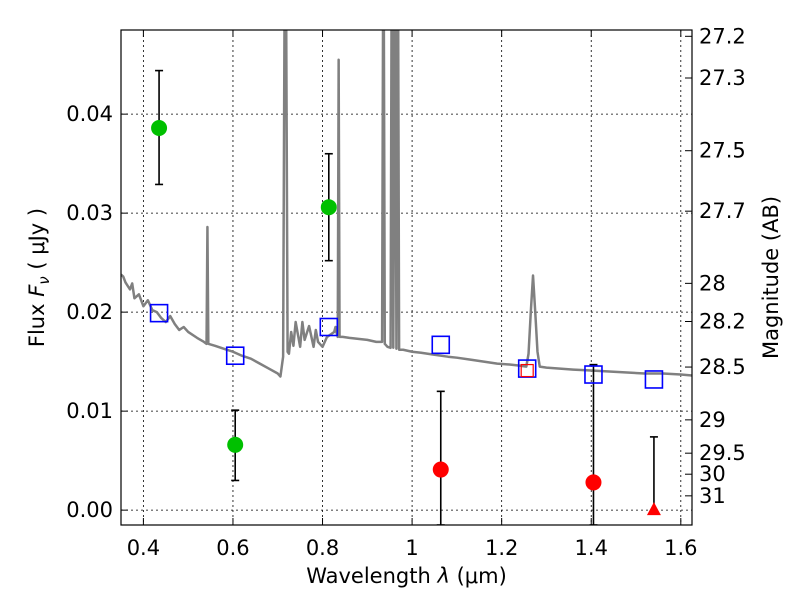 The height and width of the screenshot is (600, 800). Describe the element at coordinates (712, 496) in the screenshot. I see `magnitude-tick-label: 31` at that location.